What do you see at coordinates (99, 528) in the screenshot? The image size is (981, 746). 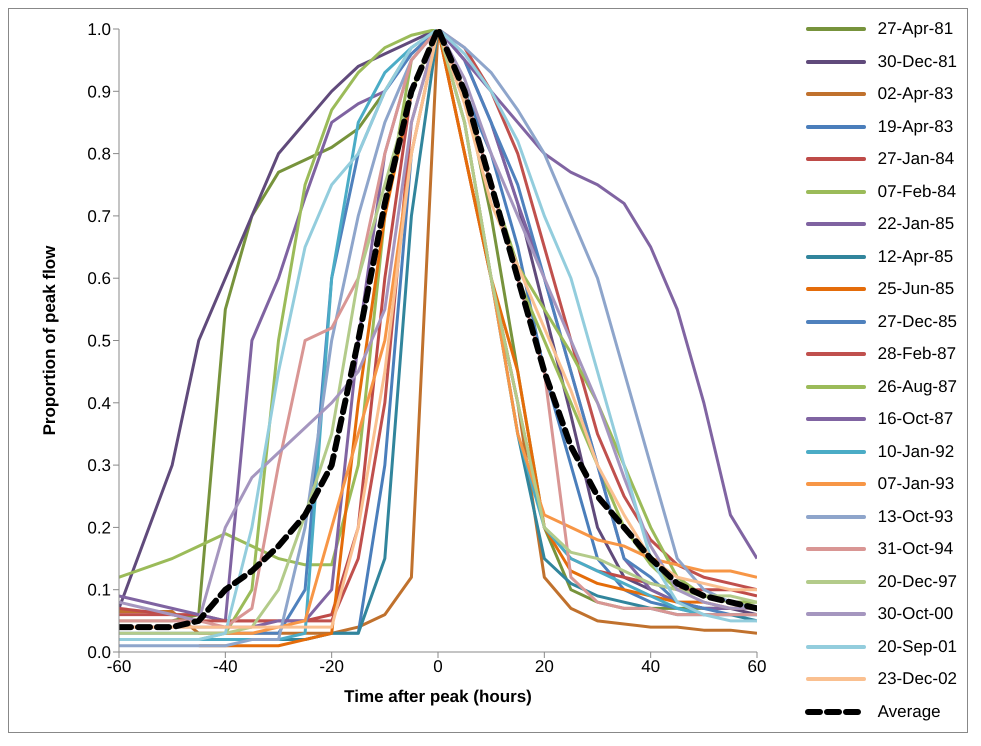 I see `y-tick-label: 0.2` at bounding box center [99, 528].